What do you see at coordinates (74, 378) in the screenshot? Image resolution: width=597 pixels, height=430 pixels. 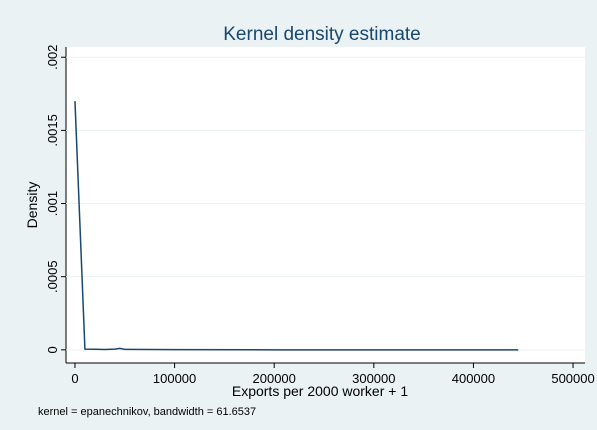 I see `x-tick-label: 0` at bounding box center [74, 378].